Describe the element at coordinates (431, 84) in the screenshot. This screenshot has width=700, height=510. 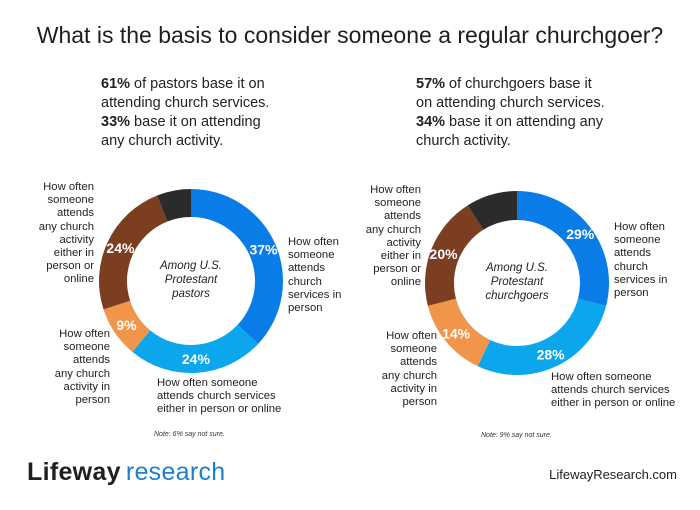
I see `summary-stat: 57%` at that location.